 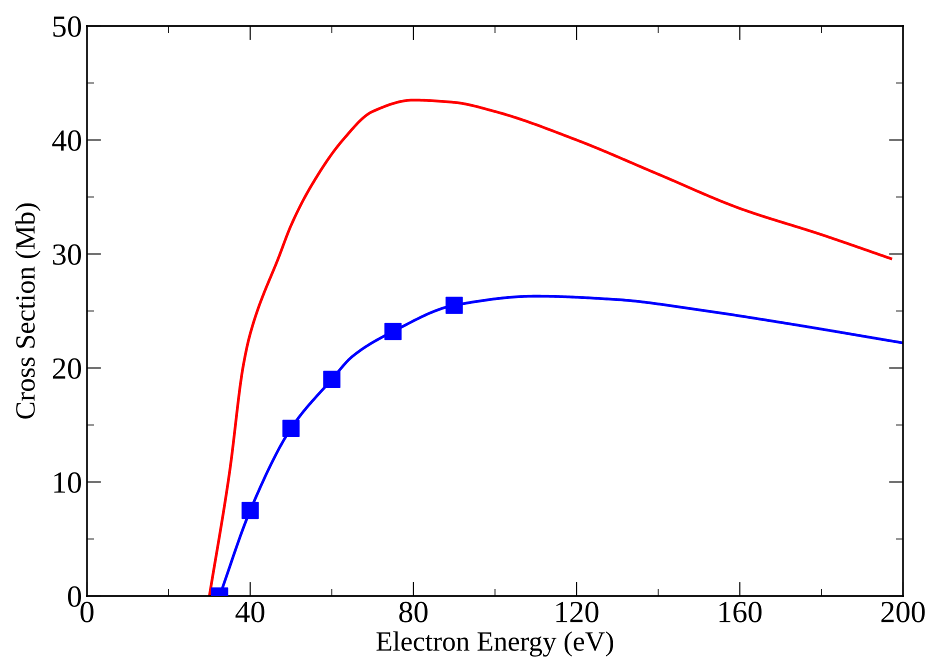 What do you see at coordinates (67, 482) in the screenshot?
I see `y-tick-label: 10` at bounding box center [67, 482].